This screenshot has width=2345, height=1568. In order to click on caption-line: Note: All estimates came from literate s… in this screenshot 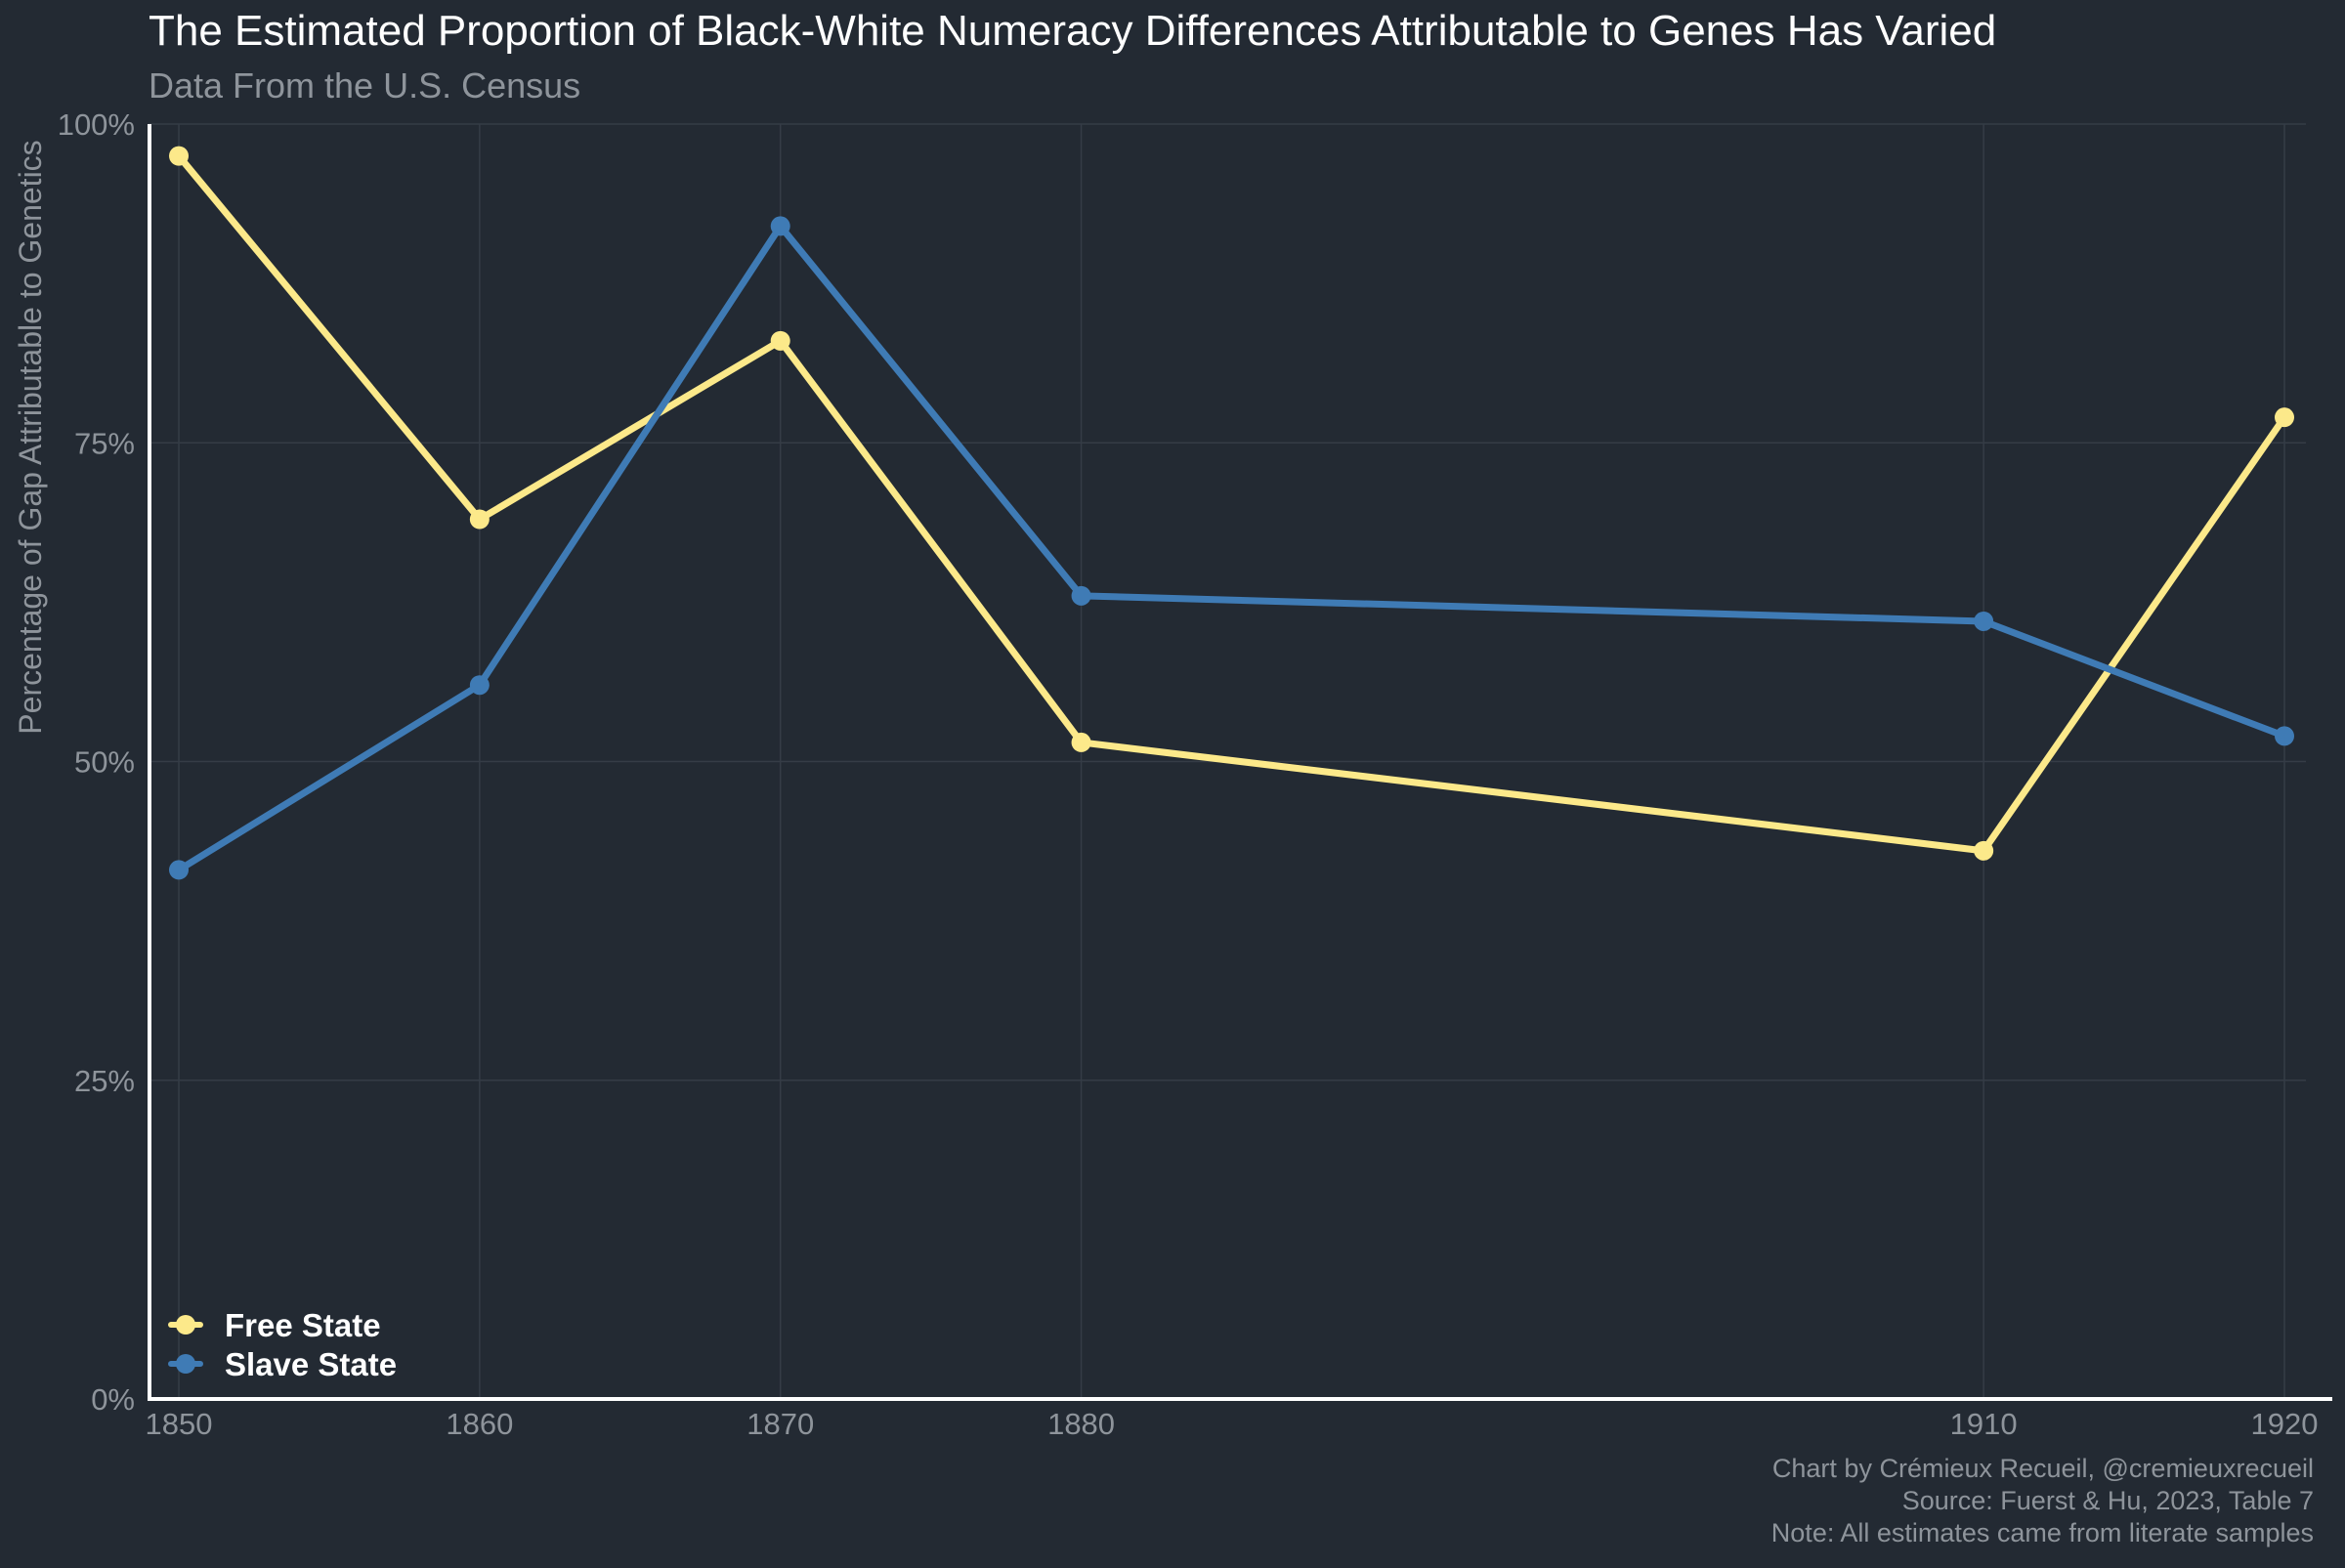, I will do `click(2043, 1532)`.